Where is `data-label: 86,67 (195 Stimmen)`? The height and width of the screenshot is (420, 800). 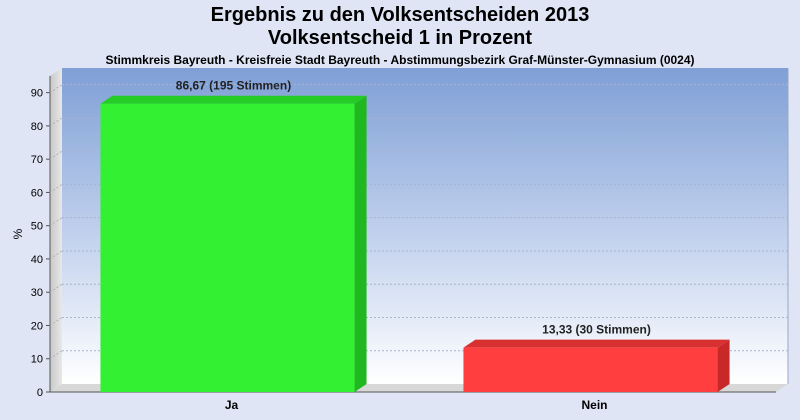 data-label: 86,67 (195 Stimmen) is located at coordinates (233, 86).